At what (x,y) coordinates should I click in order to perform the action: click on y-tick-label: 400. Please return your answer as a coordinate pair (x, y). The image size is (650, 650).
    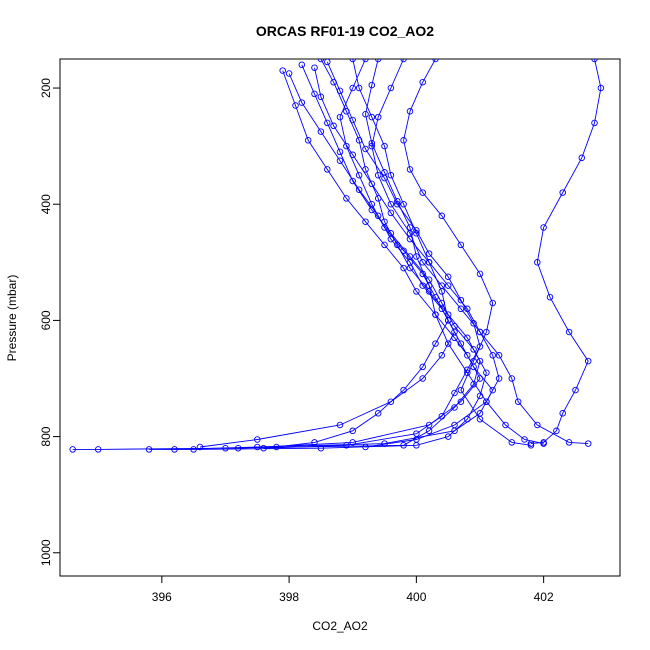
    Looking at the image, I should click on (46, 204).